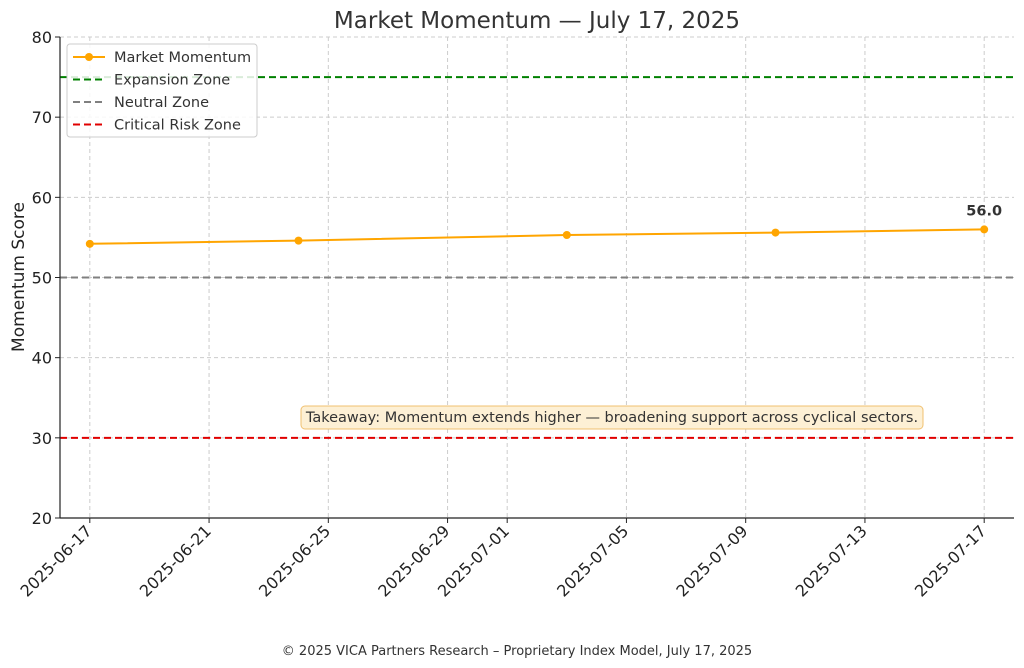 The image size is (1024, 668). What do you see at coordinates (42, 438) in the screenshot?
I see `y-tick-label-1: 30` at bounding box center [42, 438].